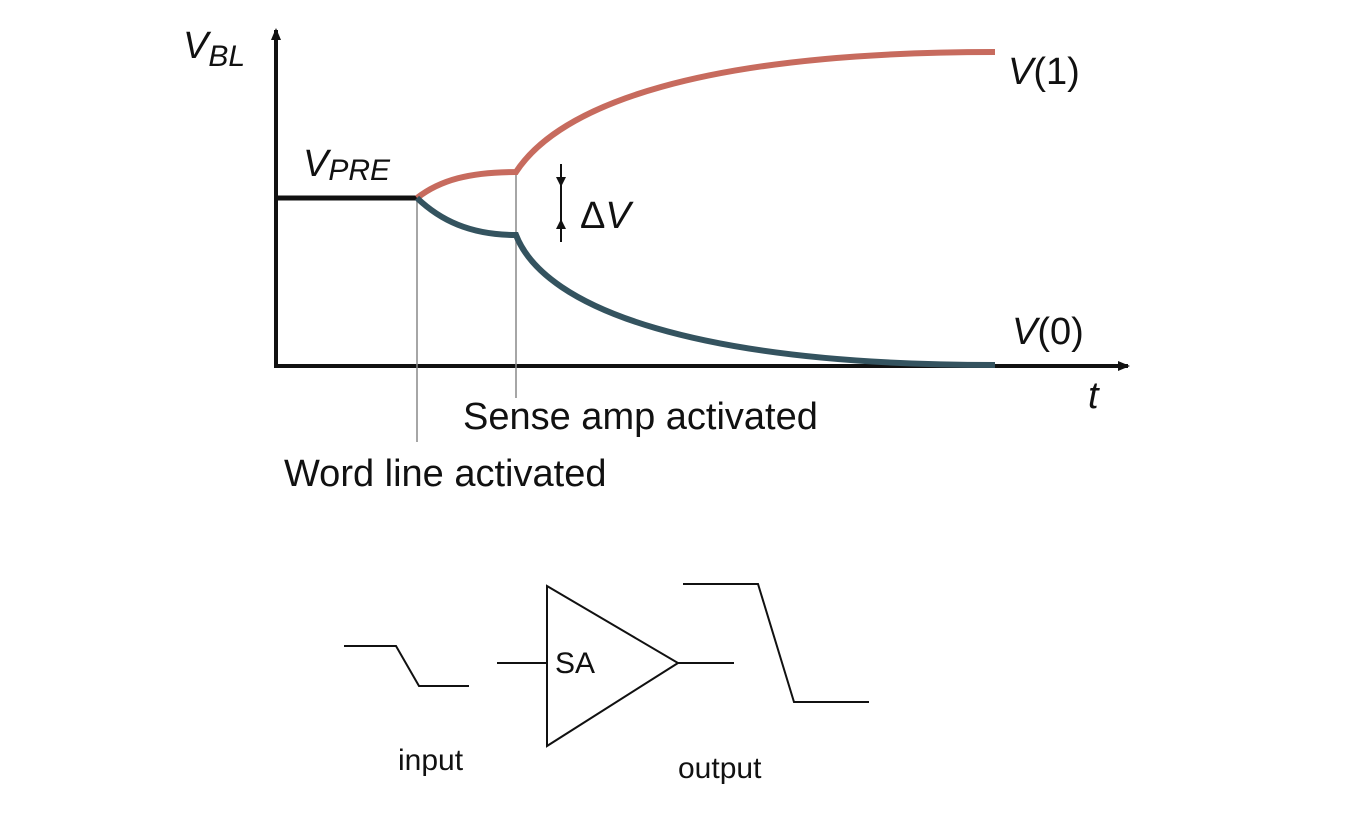 The image size is (1356, 813). I want to click on v1-label-main: V, so click(1022, 72).